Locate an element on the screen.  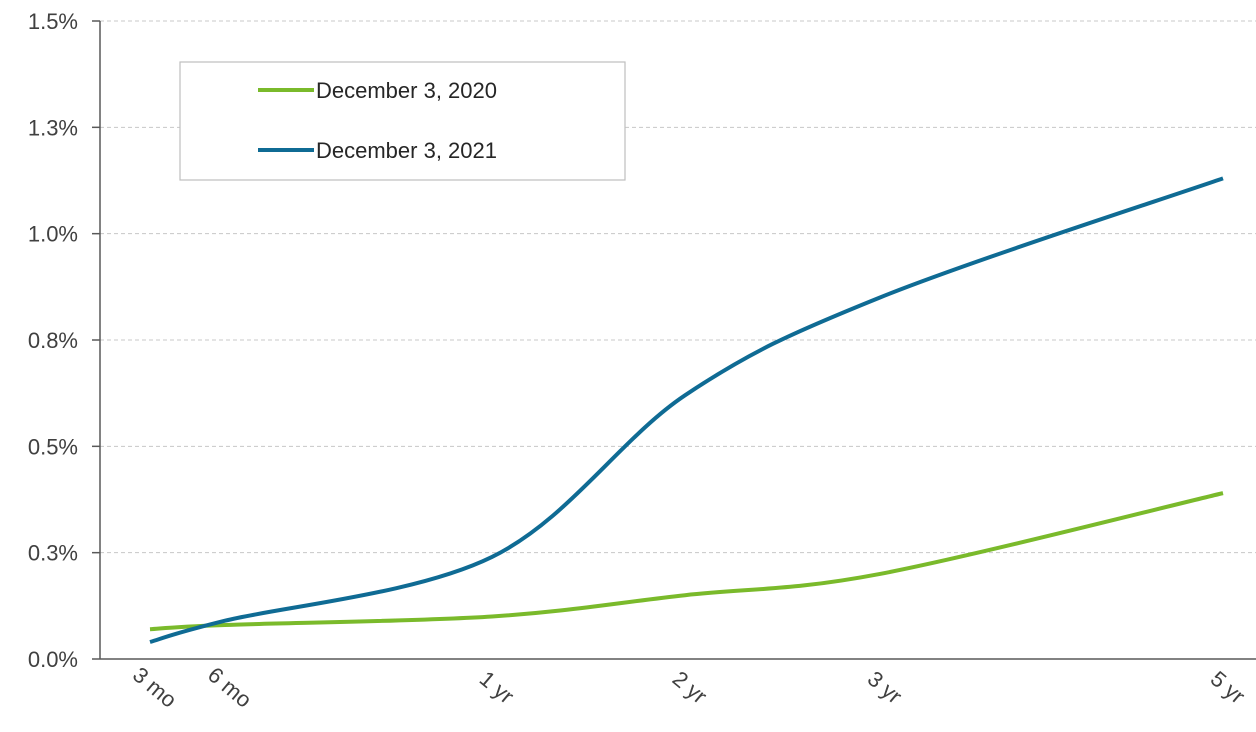
legend-box is located at coordinates (402, 121).